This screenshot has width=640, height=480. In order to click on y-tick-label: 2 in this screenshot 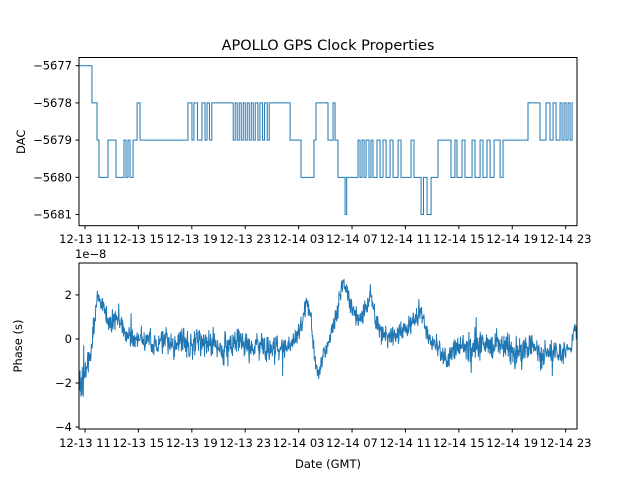, I will do `click(68, 295)`.